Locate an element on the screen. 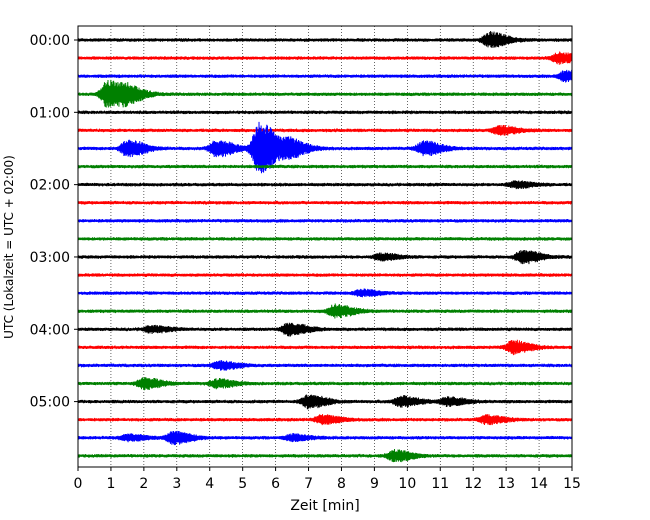  x-tick-label: 3 is located at coordinates (176, 484).